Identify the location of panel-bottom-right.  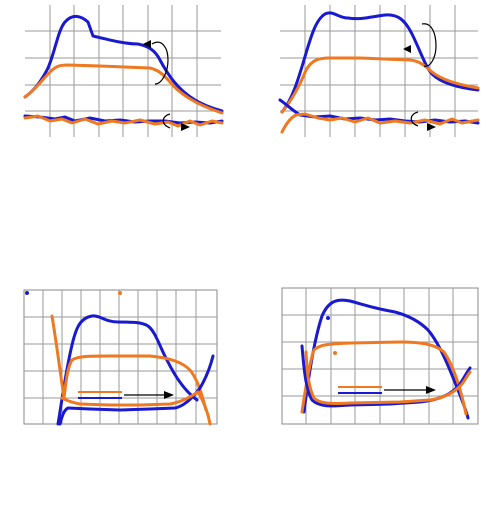
(380, 356).